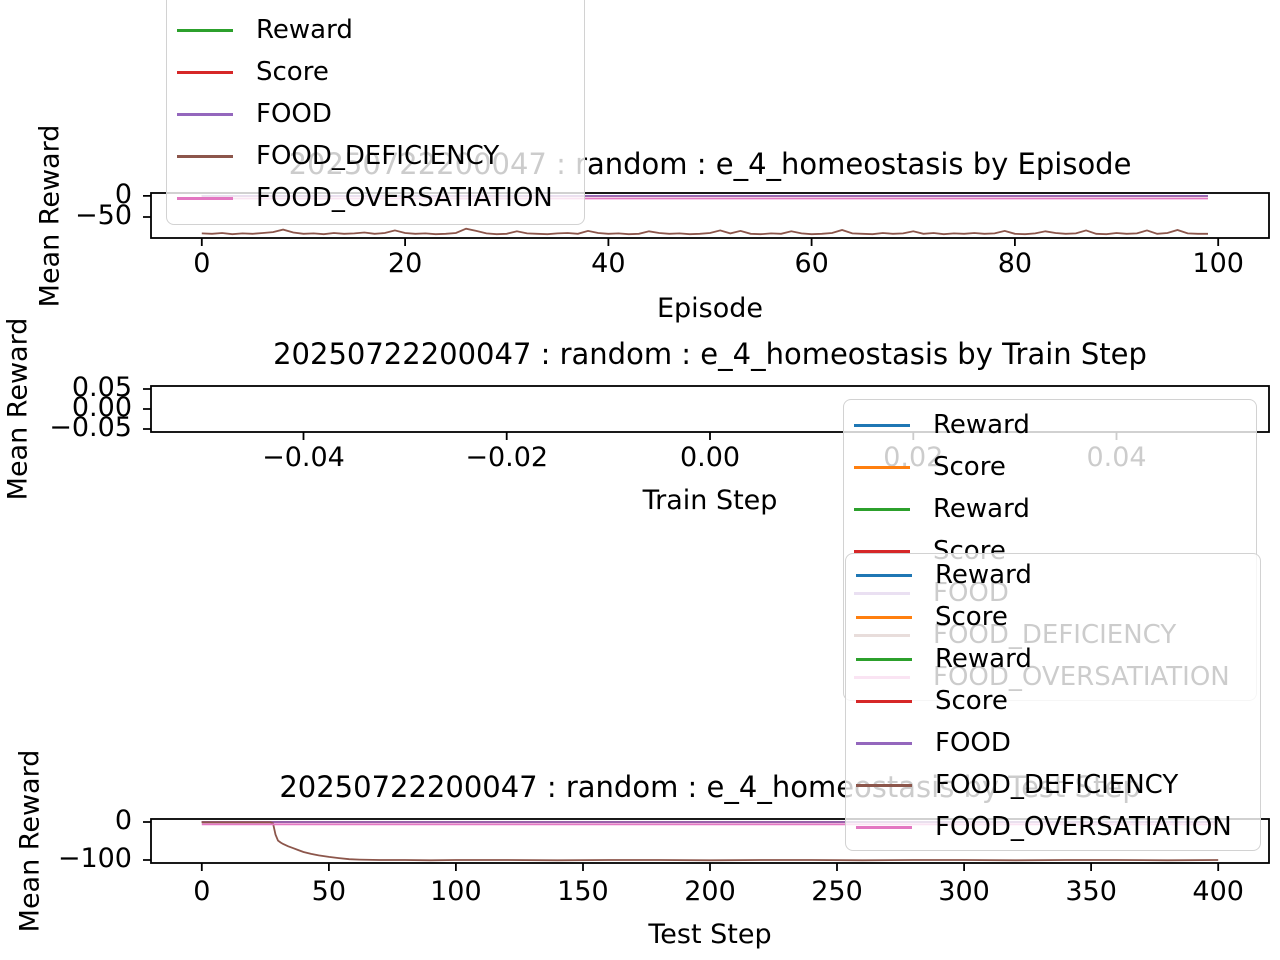 The height and width of the screenshot is (960, 1280). Describe the element at coordinates (30, 841) in the screenshot. I see `chart-teststep-ylabel: Mean Reward` at that location.